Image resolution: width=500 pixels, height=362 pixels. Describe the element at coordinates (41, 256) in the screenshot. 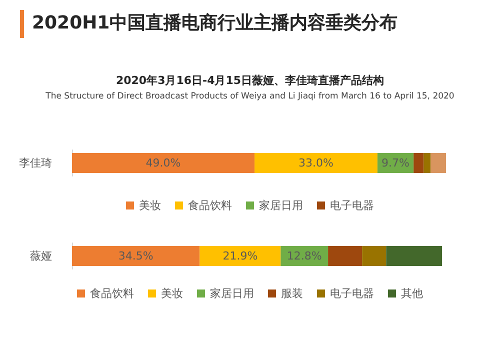

I see `y-tick-label: 薇娅` at that location.